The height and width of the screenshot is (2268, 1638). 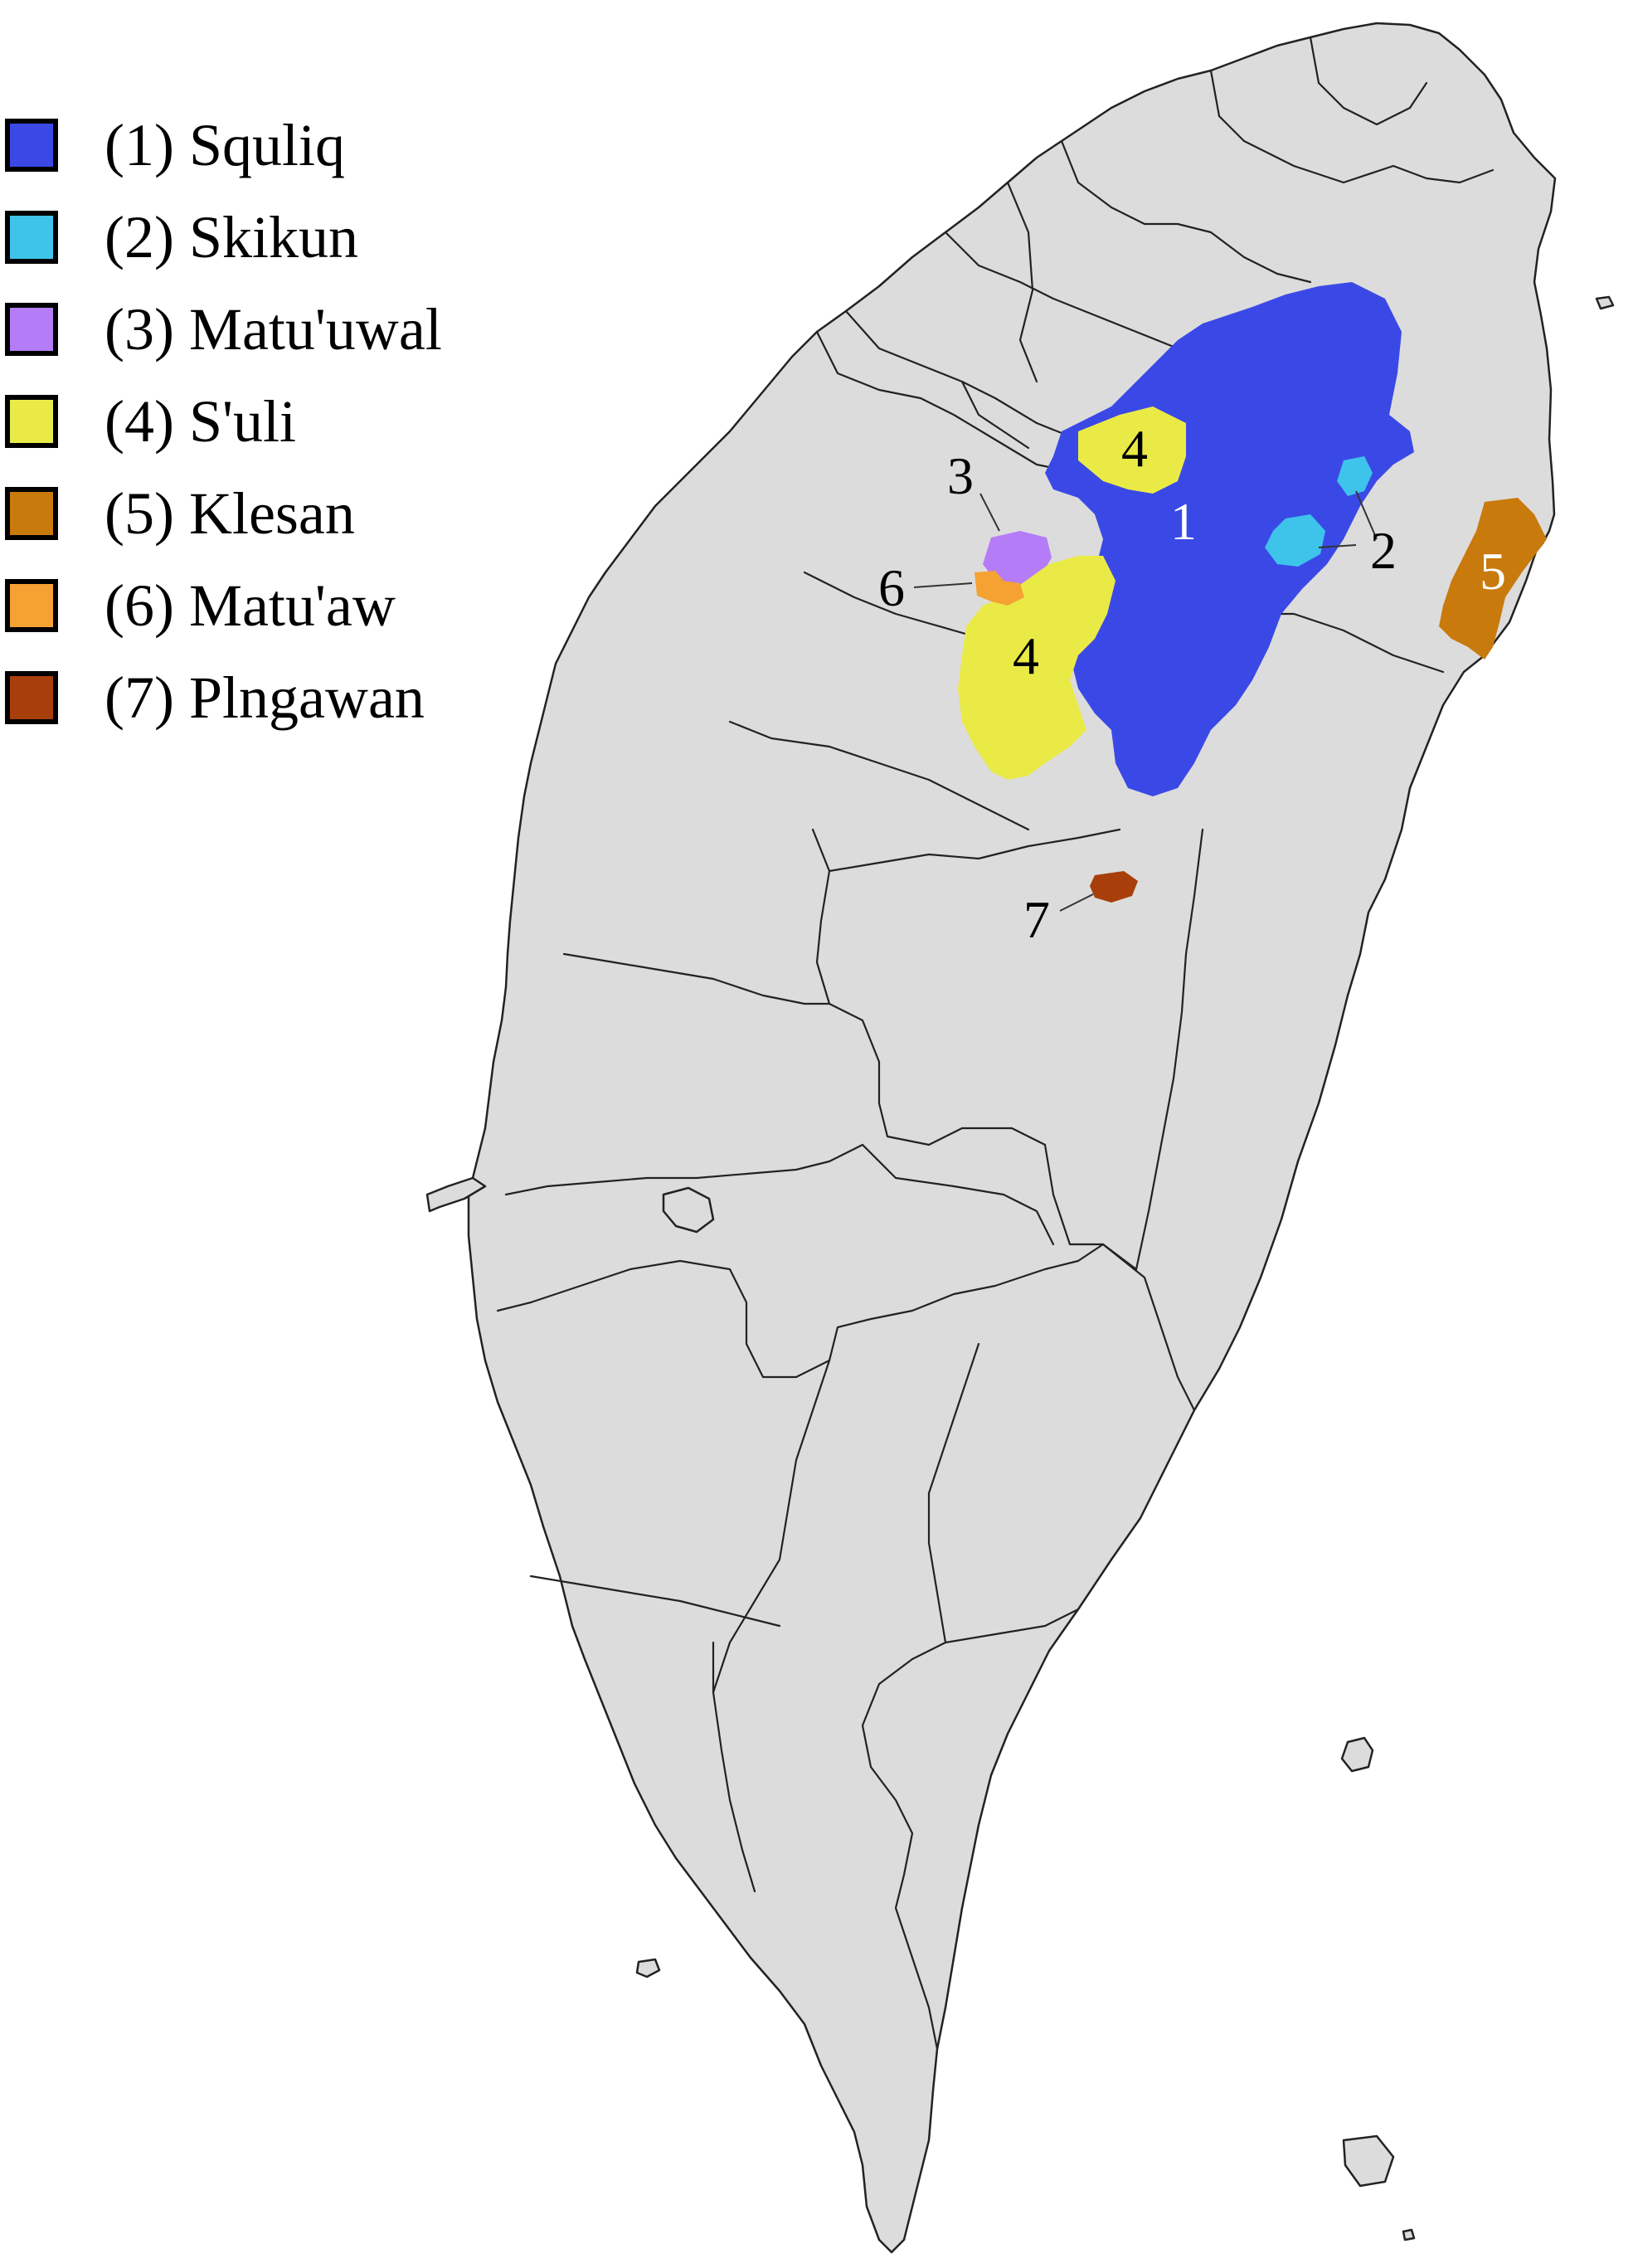 What do you see at coordinates (200, 421) in the screenshot?
I see `legend-label: (4) S'uli` at bounding box center [200, 421].